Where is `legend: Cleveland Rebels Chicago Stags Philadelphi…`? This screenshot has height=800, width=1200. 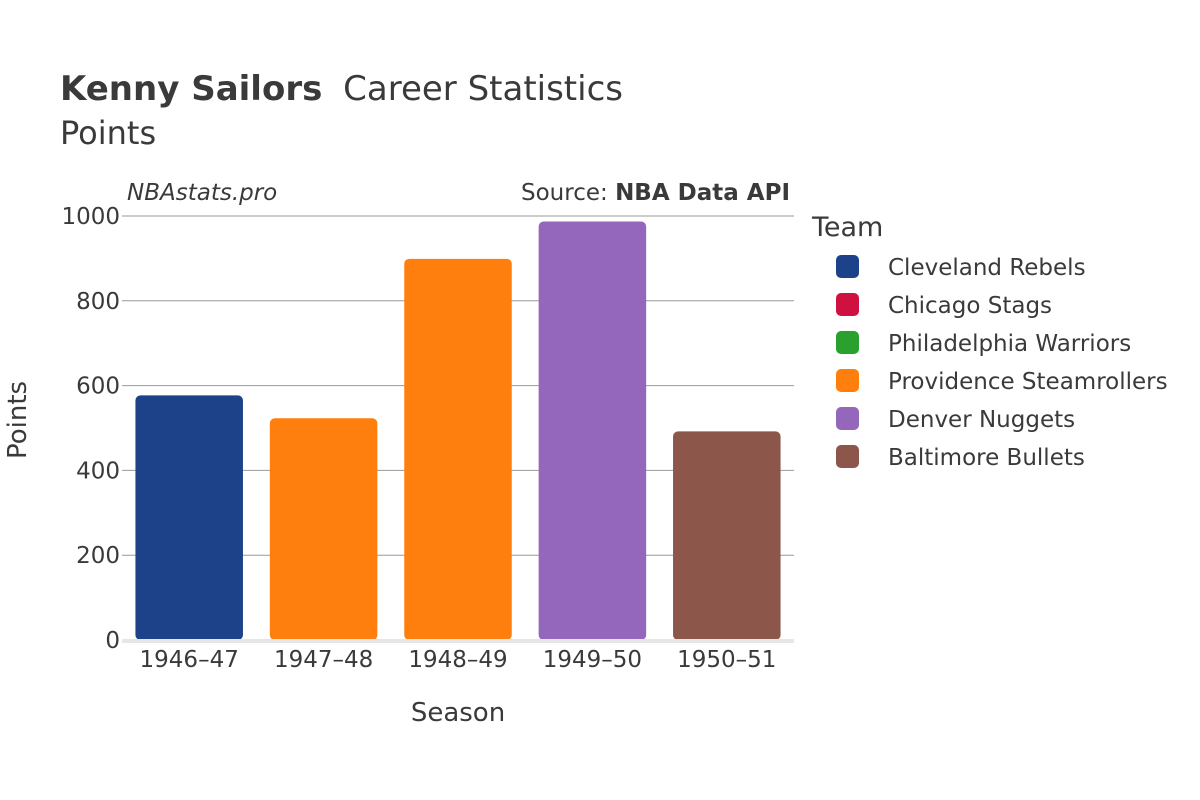
legend: Cleveland Rebels Chicago Stags Philadelphi… is located at coordinates (1002, 363).